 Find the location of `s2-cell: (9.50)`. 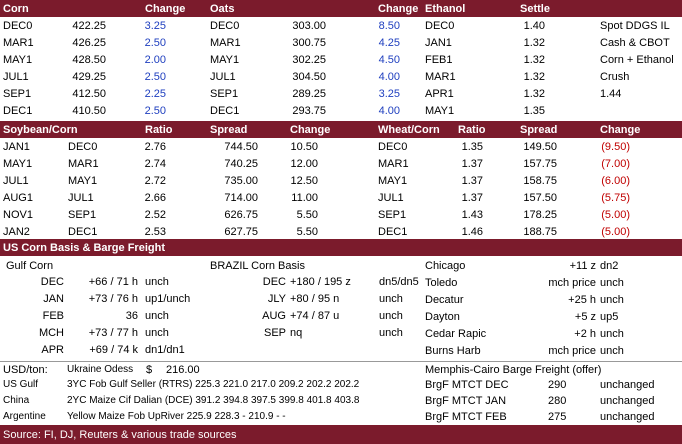

s2-cell: (9.50) is located at coordinates (615, 147).